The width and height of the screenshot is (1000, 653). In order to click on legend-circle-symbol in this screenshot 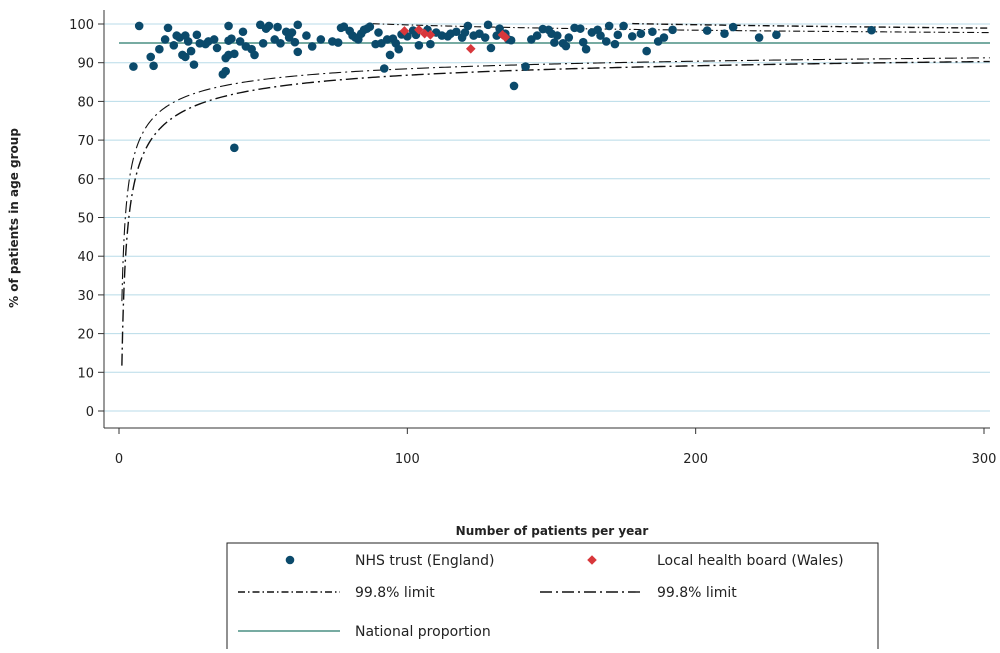, I will do `click(290, 560)`.